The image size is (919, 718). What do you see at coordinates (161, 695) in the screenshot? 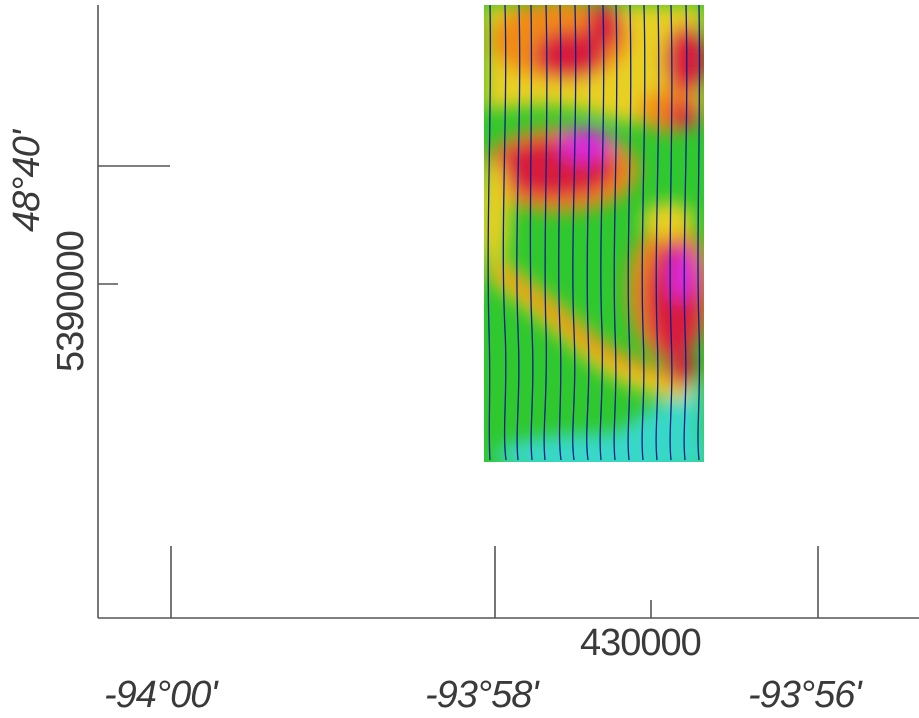
I see `longitude-label: -94°00'` at bounding box center [161, 695].